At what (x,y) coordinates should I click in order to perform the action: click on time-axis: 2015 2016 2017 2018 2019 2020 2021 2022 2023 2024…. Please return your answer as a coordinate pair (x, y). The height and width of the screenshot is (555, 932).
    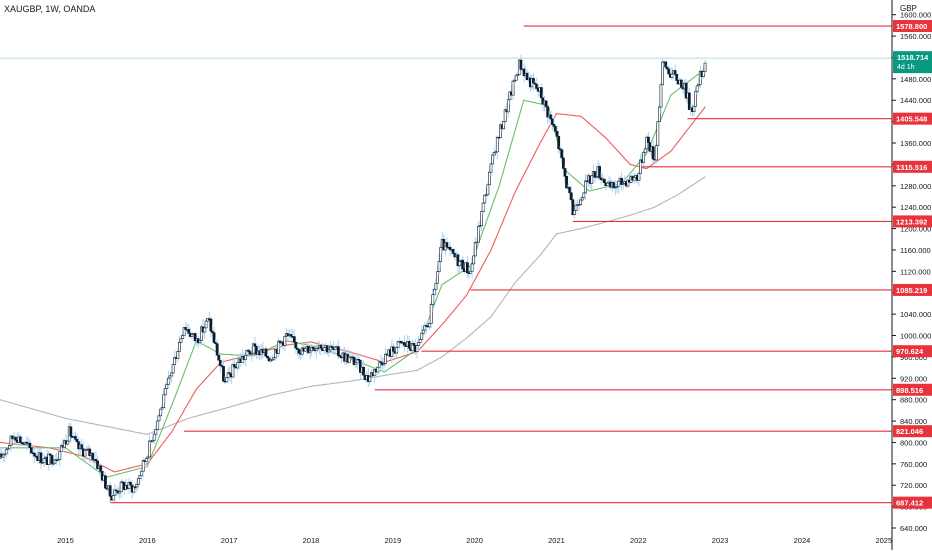
    Looking at the image, I should click on (474, 540).